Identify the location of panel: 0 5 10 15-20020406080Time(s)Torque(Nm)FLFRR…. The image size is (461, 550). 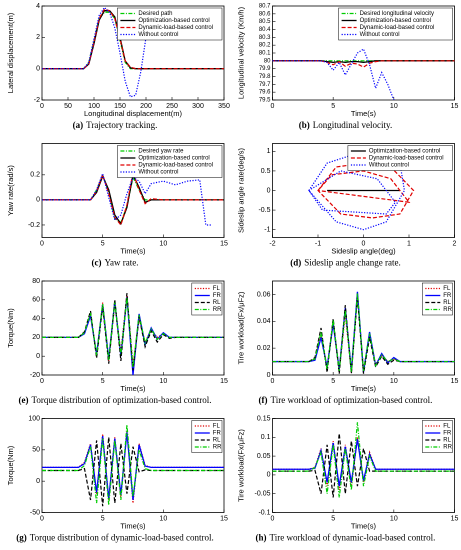
(117, 341).